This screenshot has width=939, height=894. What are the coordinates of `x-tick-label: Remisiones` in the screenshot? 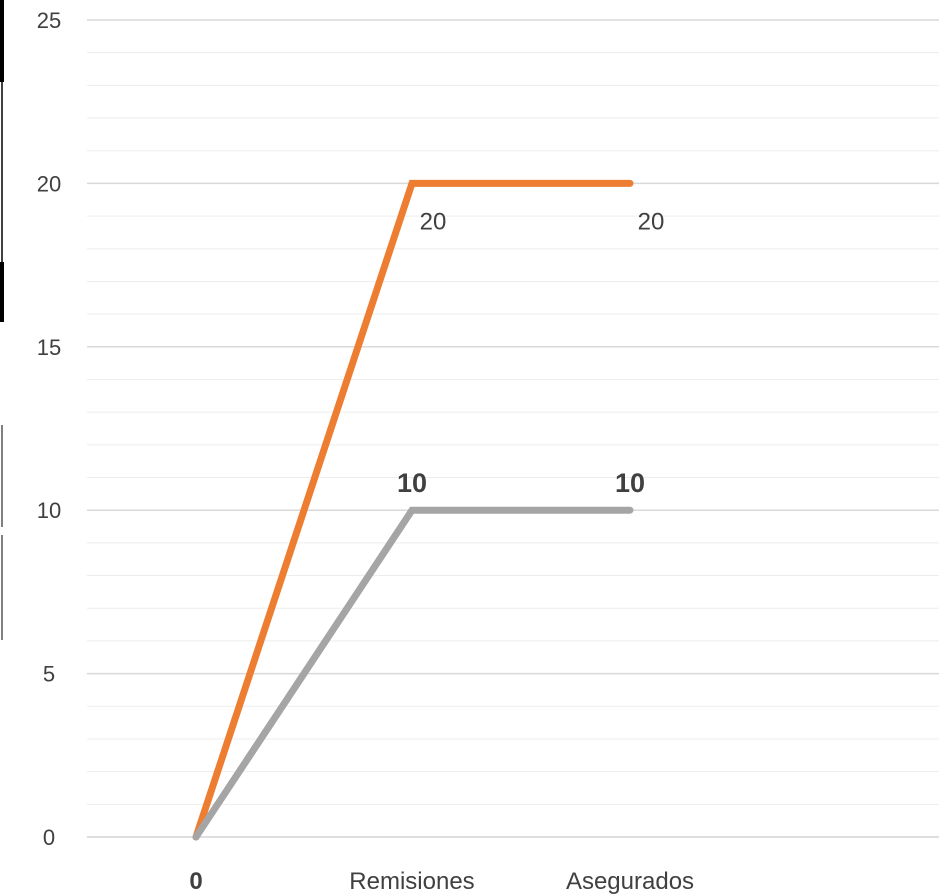 It's located at (411, 881).